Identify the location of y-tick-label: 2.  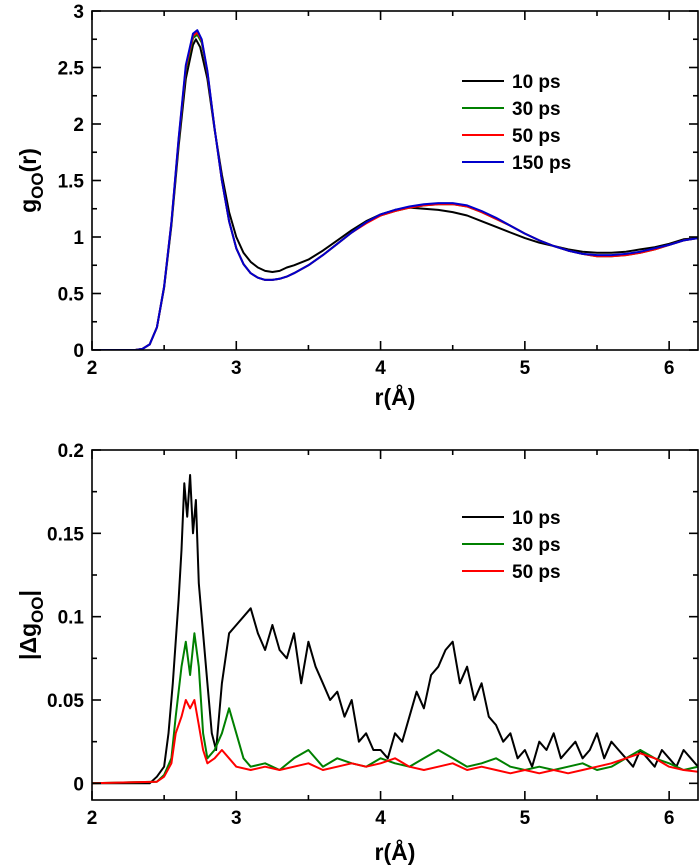
(78, 125).